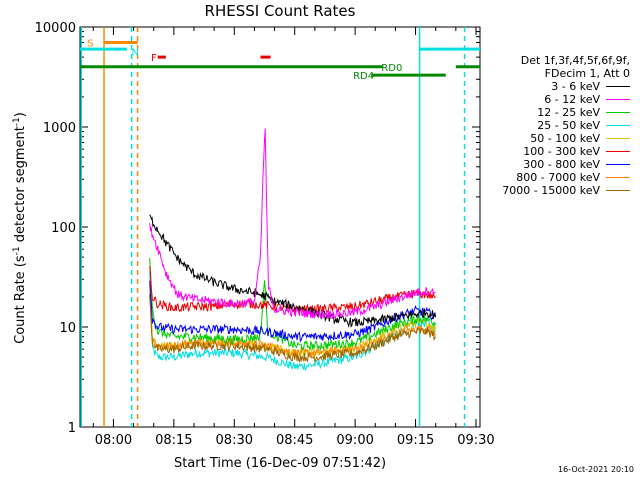  I want to click on y-tick-label: 1000, so click(59, 128).